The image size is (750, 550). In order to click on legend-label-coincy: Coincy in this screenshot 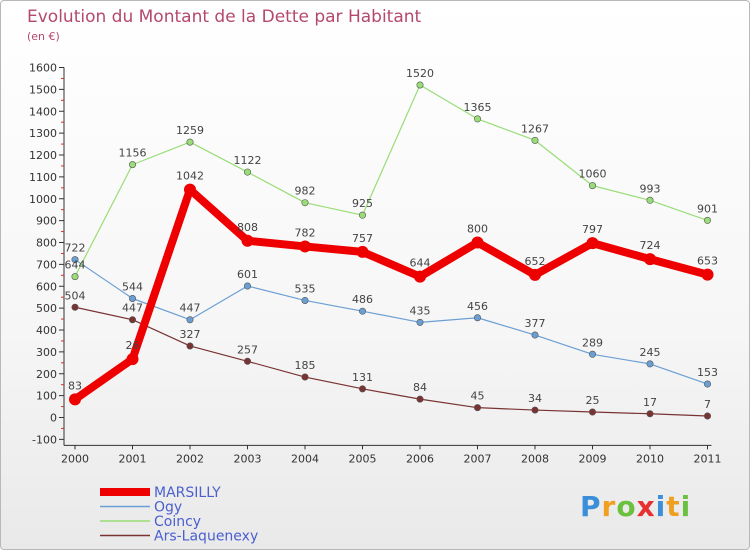, I will do `click(177, 522)`.